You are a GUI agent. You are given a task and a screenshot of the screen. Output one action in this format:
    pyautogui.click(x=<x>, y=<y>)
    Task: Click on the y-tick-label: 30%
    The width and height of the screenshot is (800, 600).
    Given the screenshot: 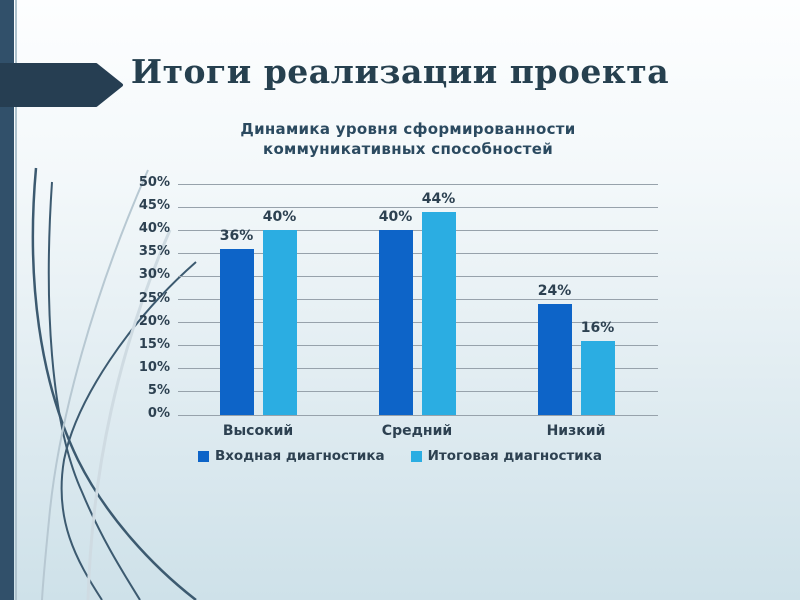 What is the action you would take?
    pyautogui.click(x=154, y=275)
    